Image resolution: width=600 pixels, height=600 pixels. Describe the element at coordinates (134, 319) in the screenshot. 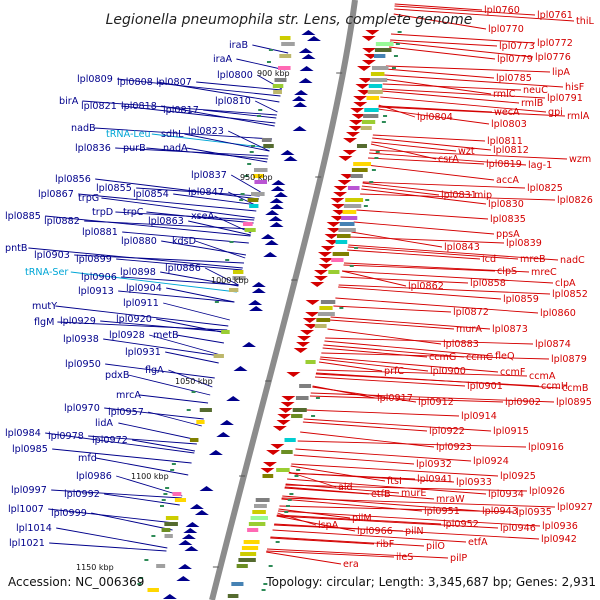

I see `gene-label-lpl0920: lpl0920` at that location.